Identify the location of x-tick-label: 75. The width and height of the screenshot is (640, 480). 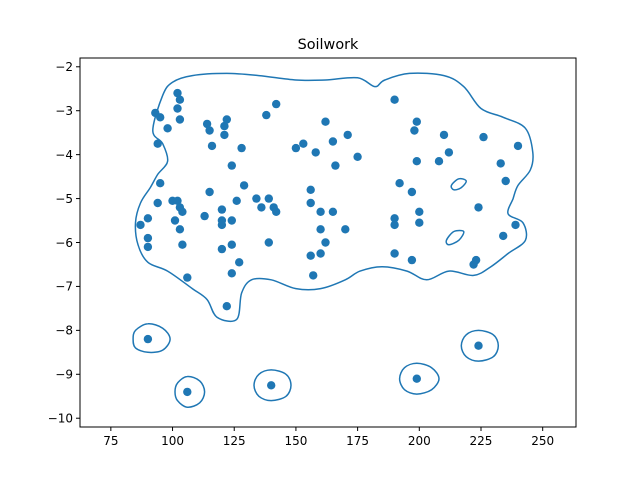
(110, 441).